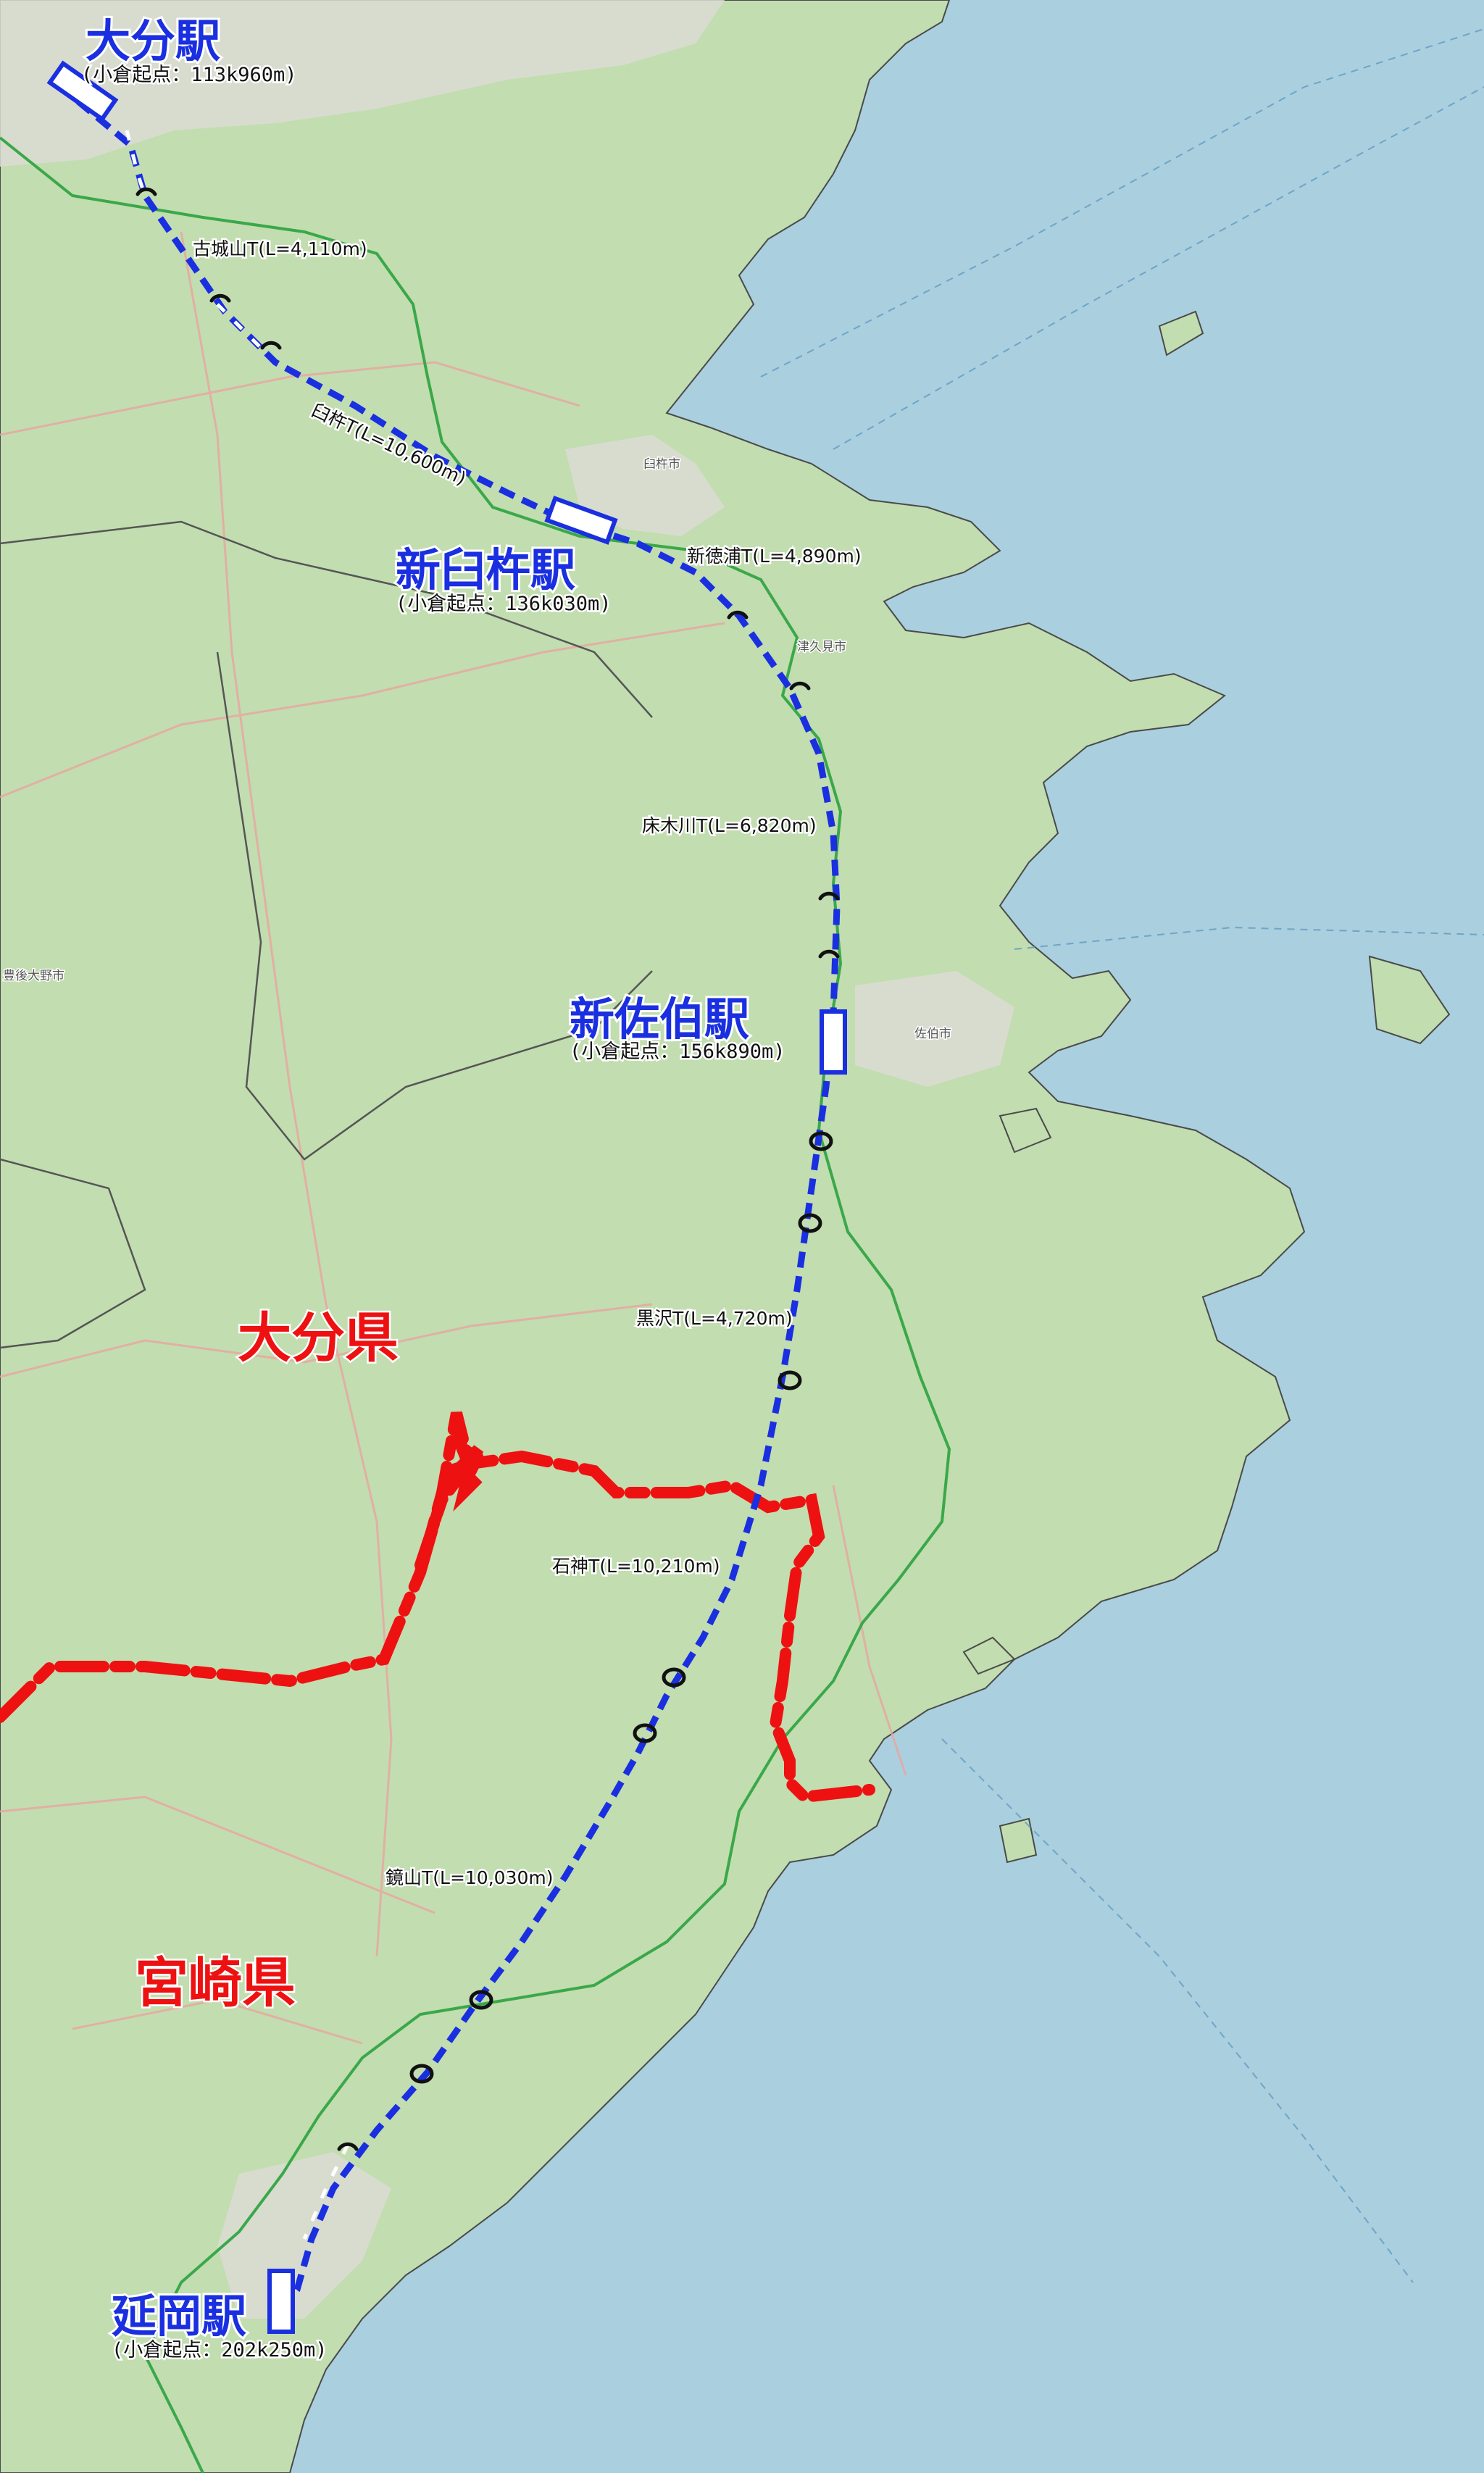 The image size is (1484, 2473). I want to click on place-label-saiki: 佐伯市, so click(933, 1034).